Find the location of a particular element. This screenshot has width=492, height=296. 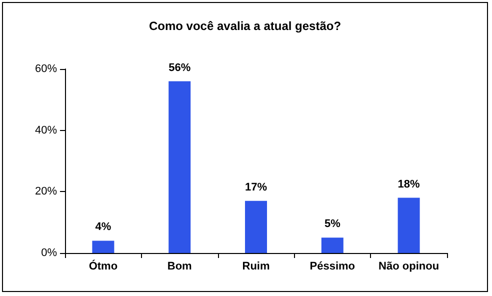

data-label: 5% is located at coordinates (332, 224).